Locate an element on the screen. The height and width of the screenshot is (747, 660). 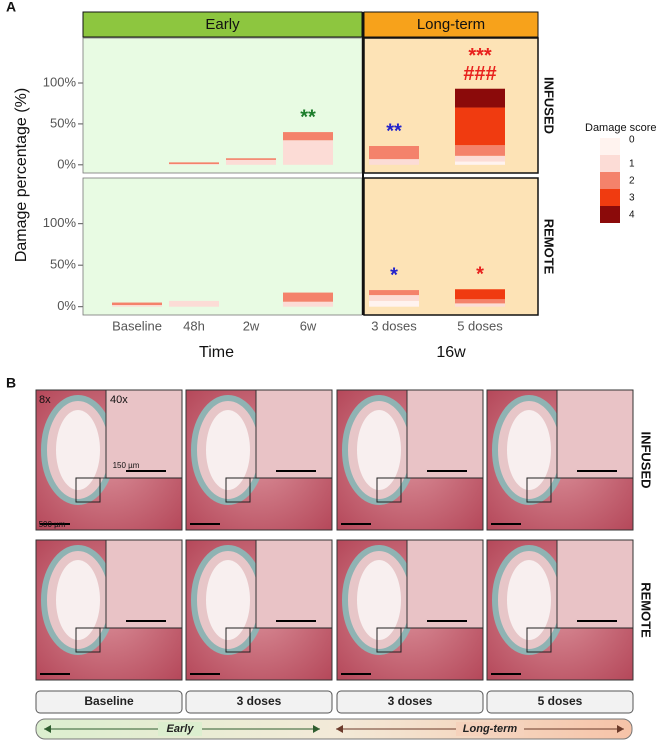
scale-label: 150 µm is located at coordinates (126, 465).